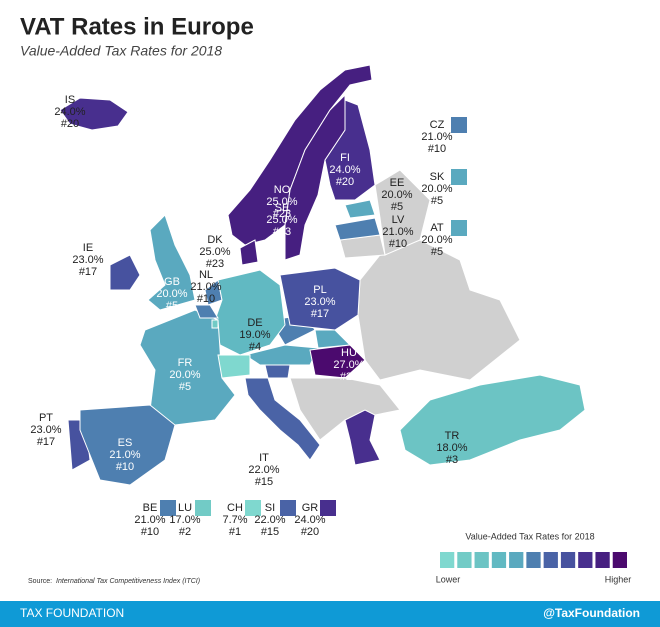 The image size is (660, 627). I want to click on country-code: IT, so click(264, 458).